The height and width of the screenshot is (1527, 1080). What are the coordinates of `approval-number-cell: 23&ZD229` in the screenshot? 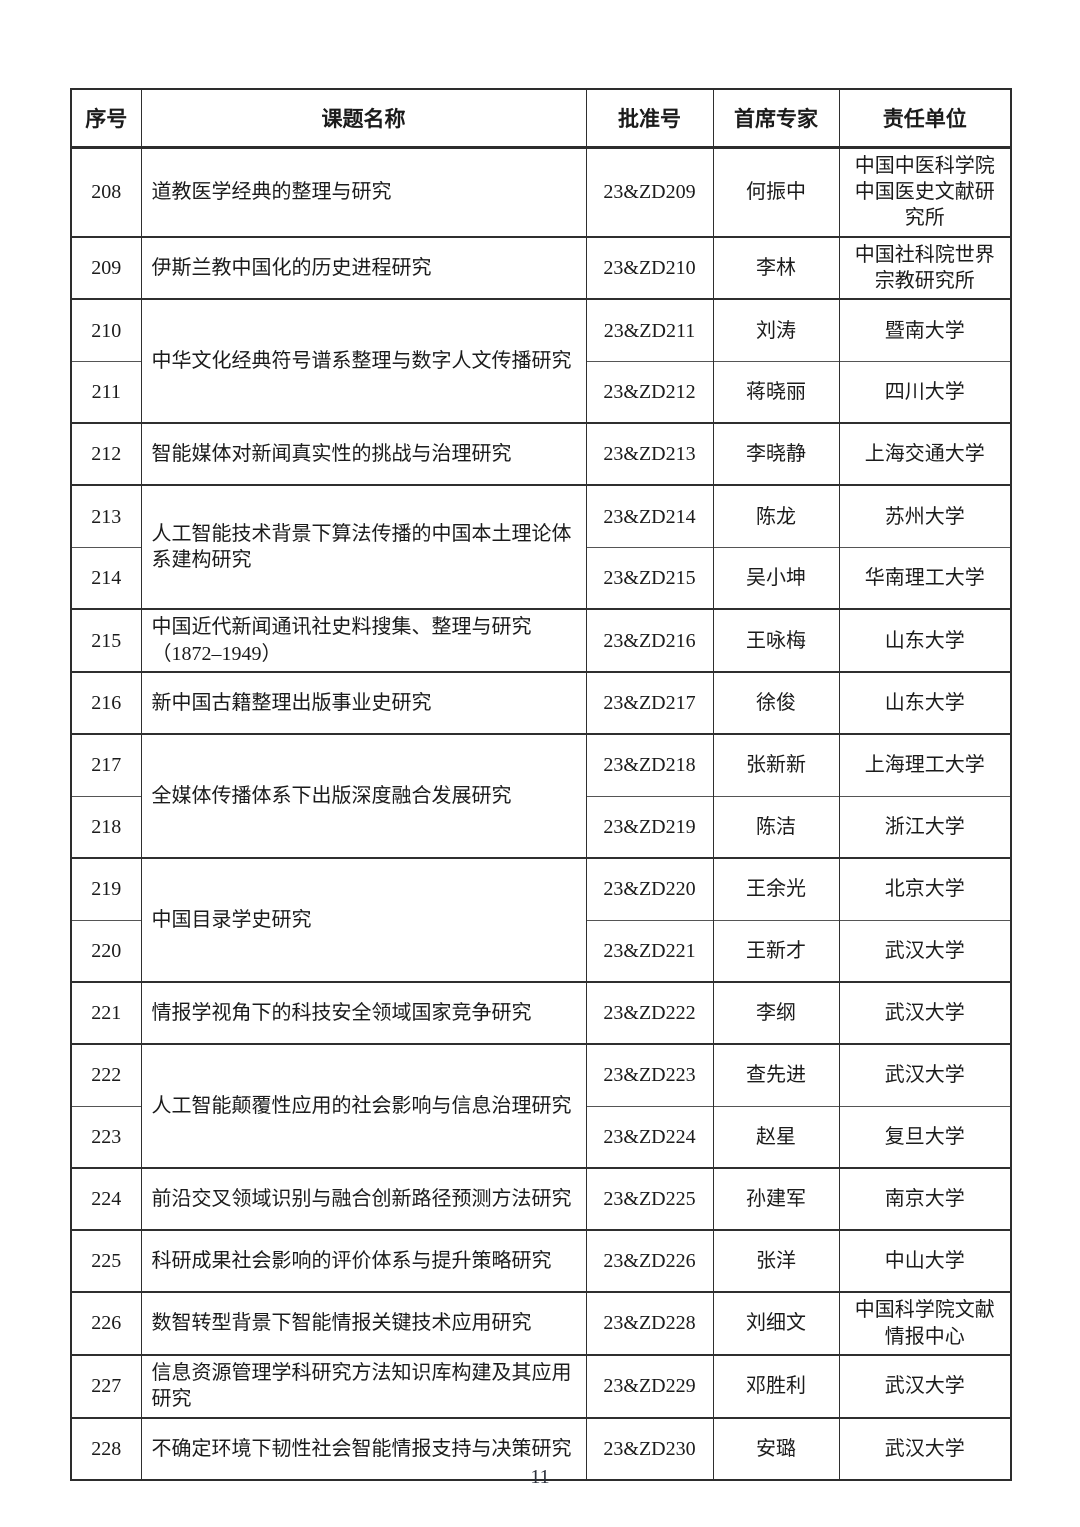 It's located at (649, 1386).